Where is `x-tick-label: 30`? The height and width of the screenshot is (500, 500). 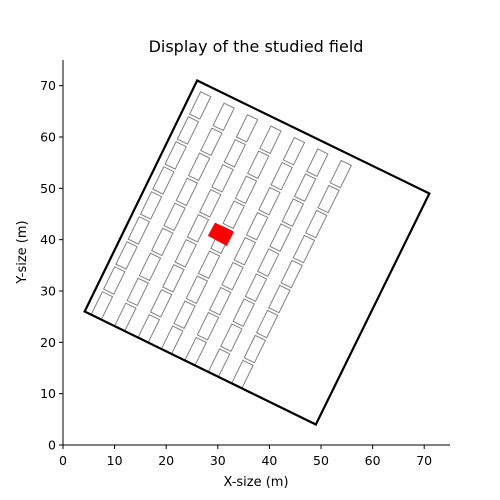 x-tick-label: 30 is located at coordinates (218, 460).